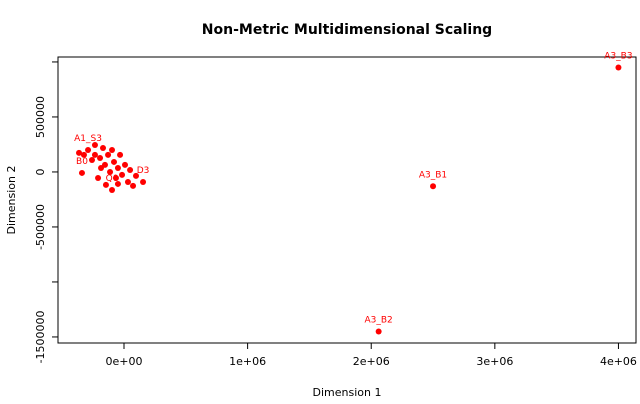 The width and height of the screenshot is (640, 404). I want to click on x-tick-label: 1e+06, so click(247, 361).